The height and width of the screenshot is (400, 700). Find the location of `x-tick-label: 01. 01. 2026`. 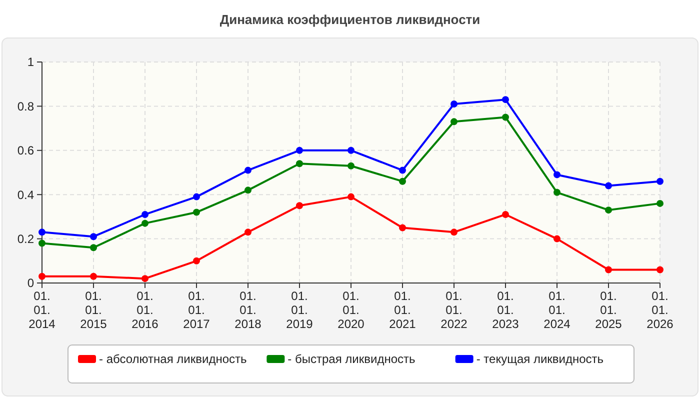

x-tick-label: 01. 01. 2026 is located at coordinates (660, 310).